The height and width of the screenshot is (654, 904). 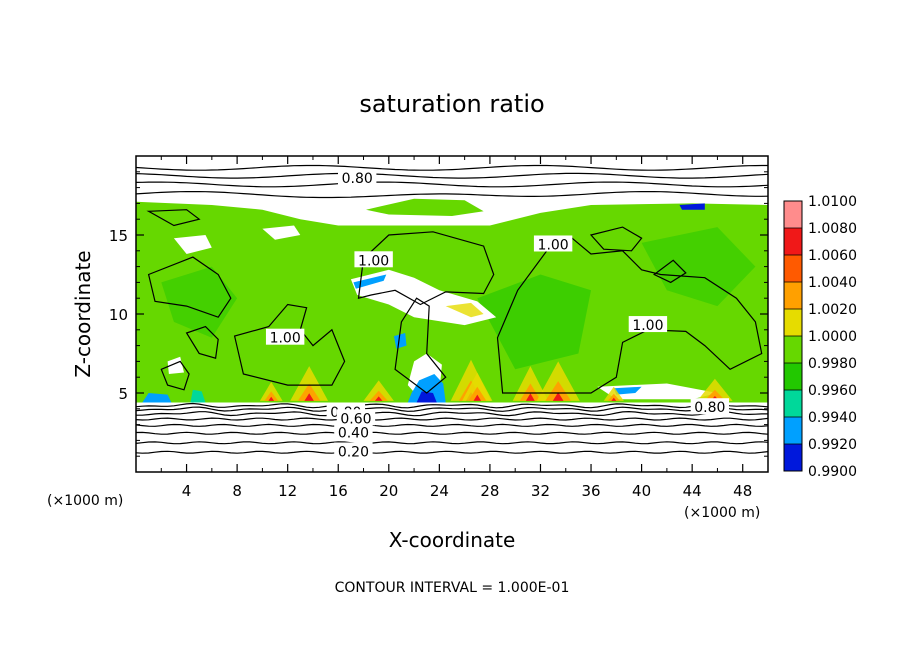 I want to click on x-tick-label: 12, so click(x=287, y=491).